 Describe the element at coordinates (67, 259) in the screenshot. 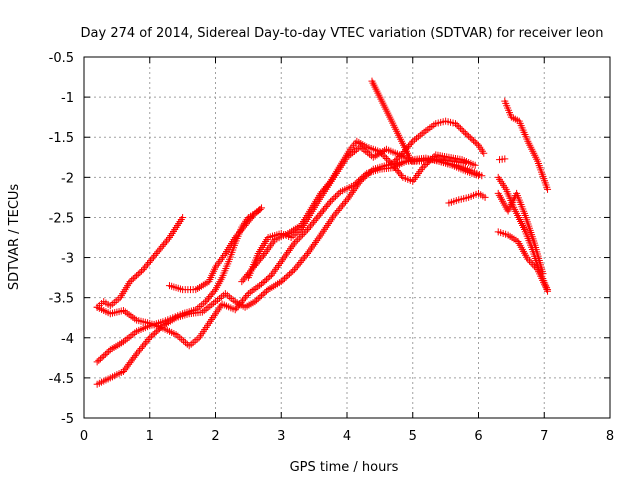

I see `y-tick-label: -3` at that location.